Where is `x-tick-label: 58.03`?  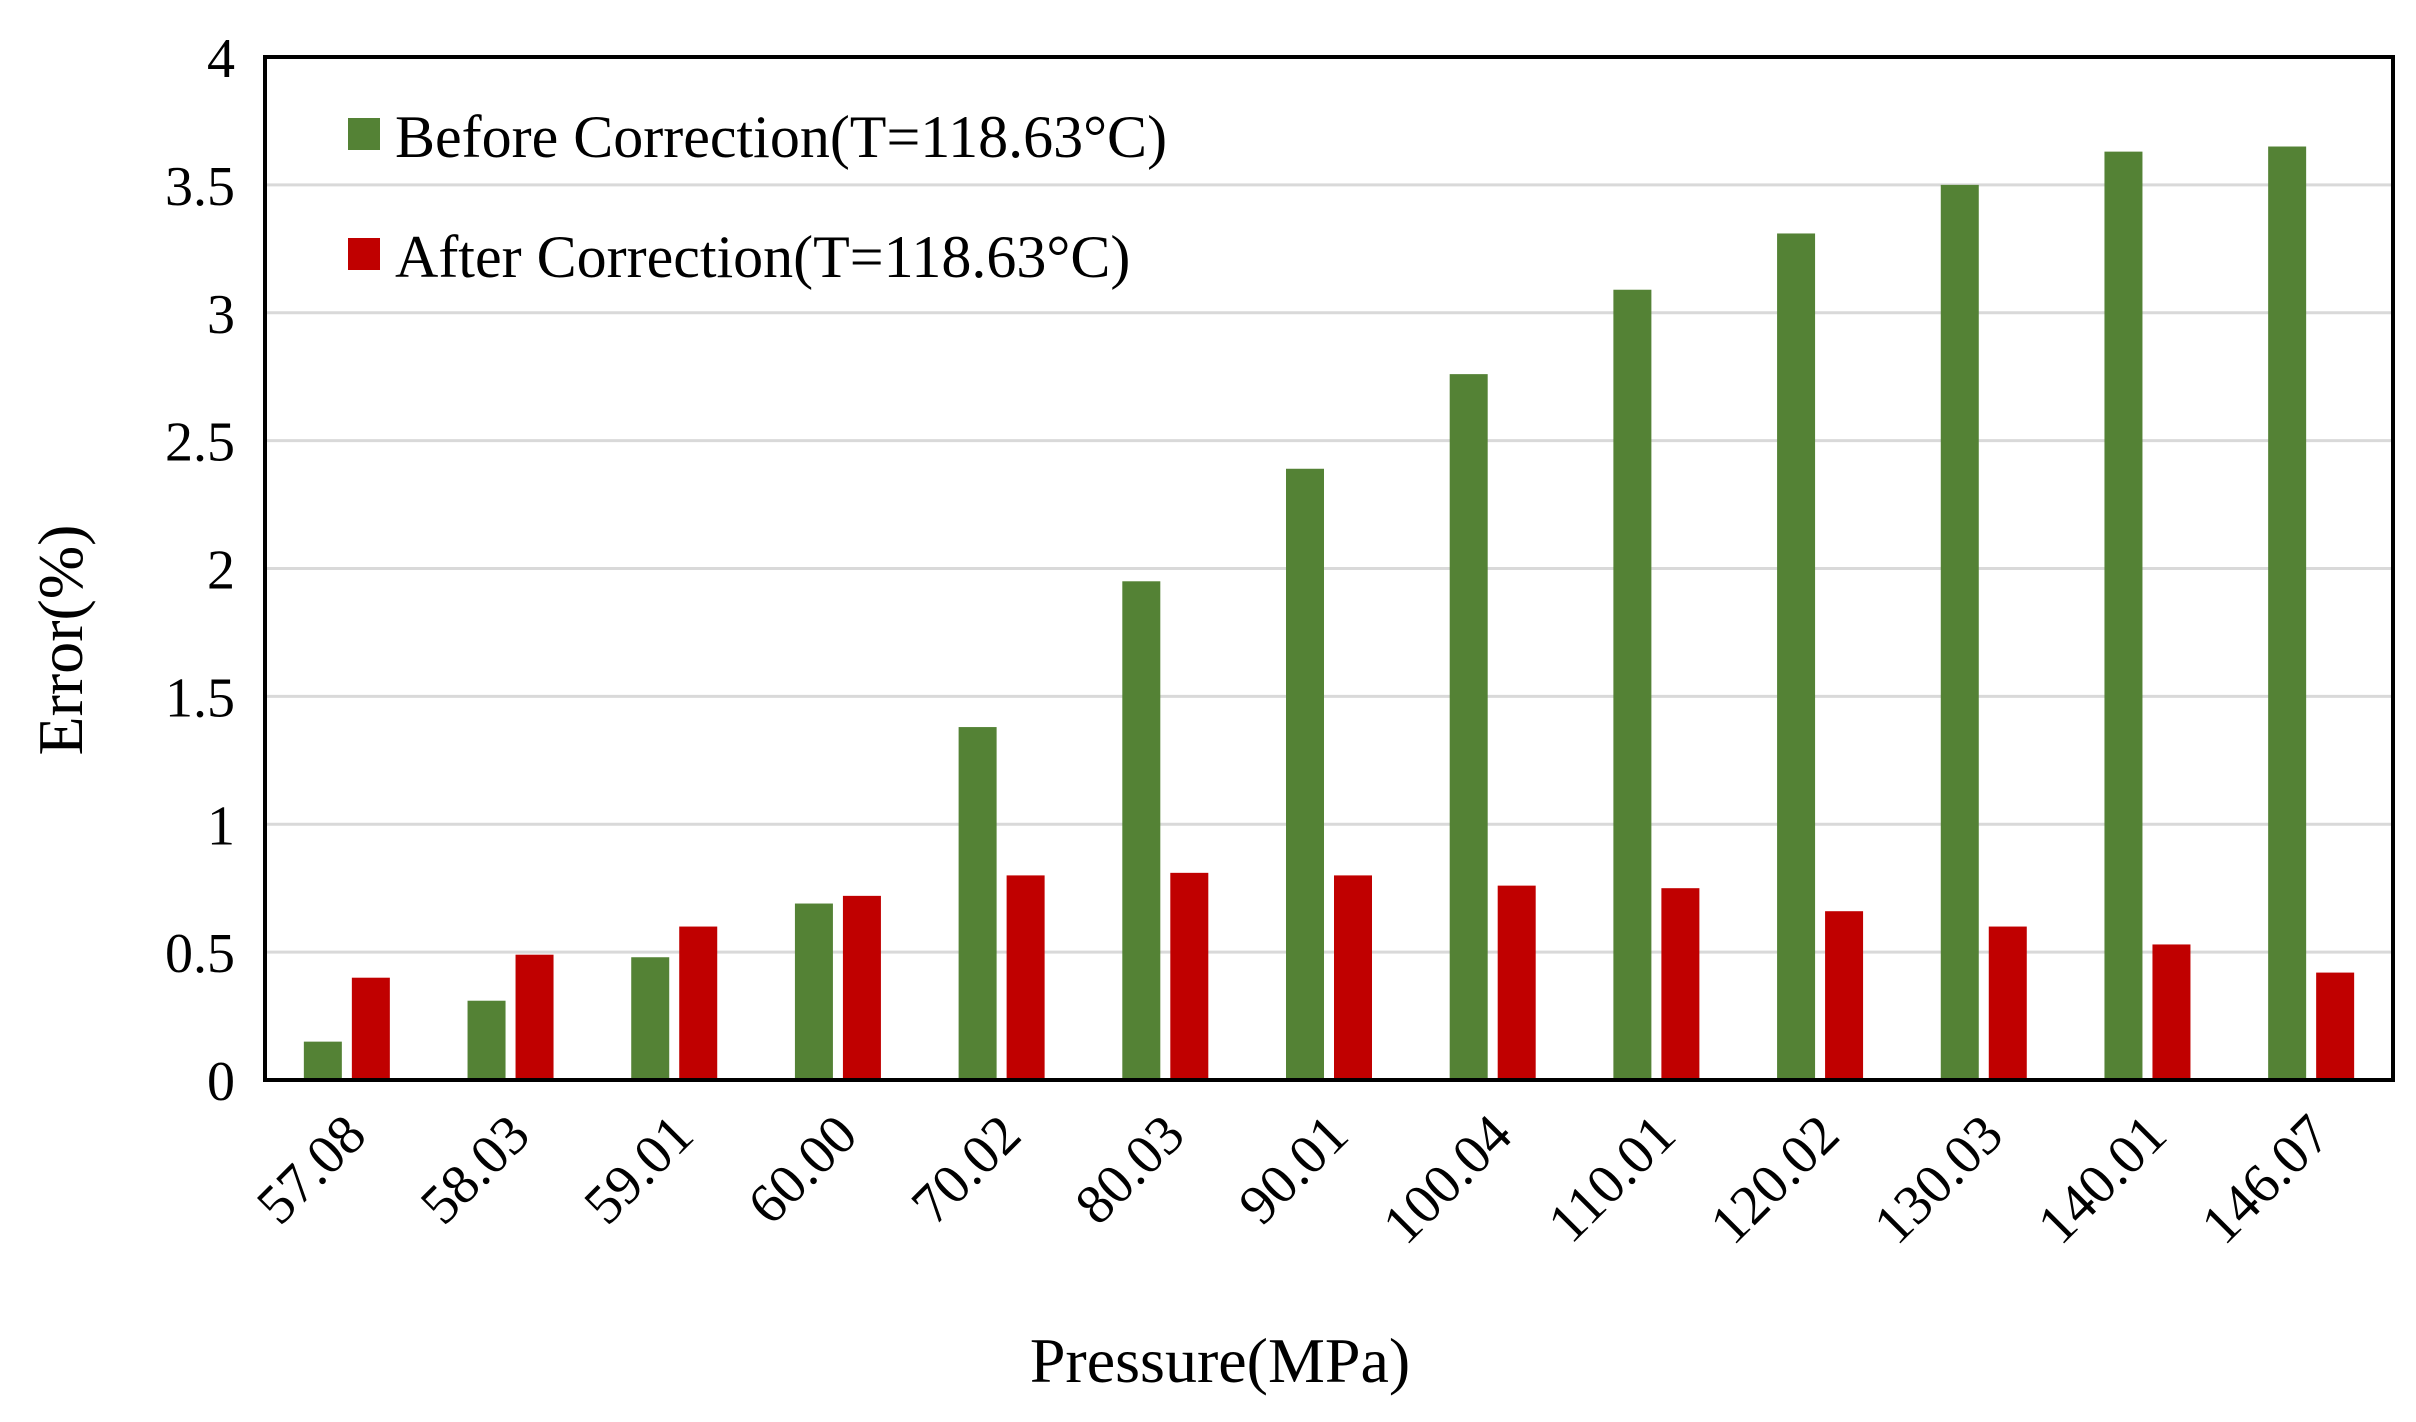
x-tick-label: 58.03 is located at coordinates (475, 1169).